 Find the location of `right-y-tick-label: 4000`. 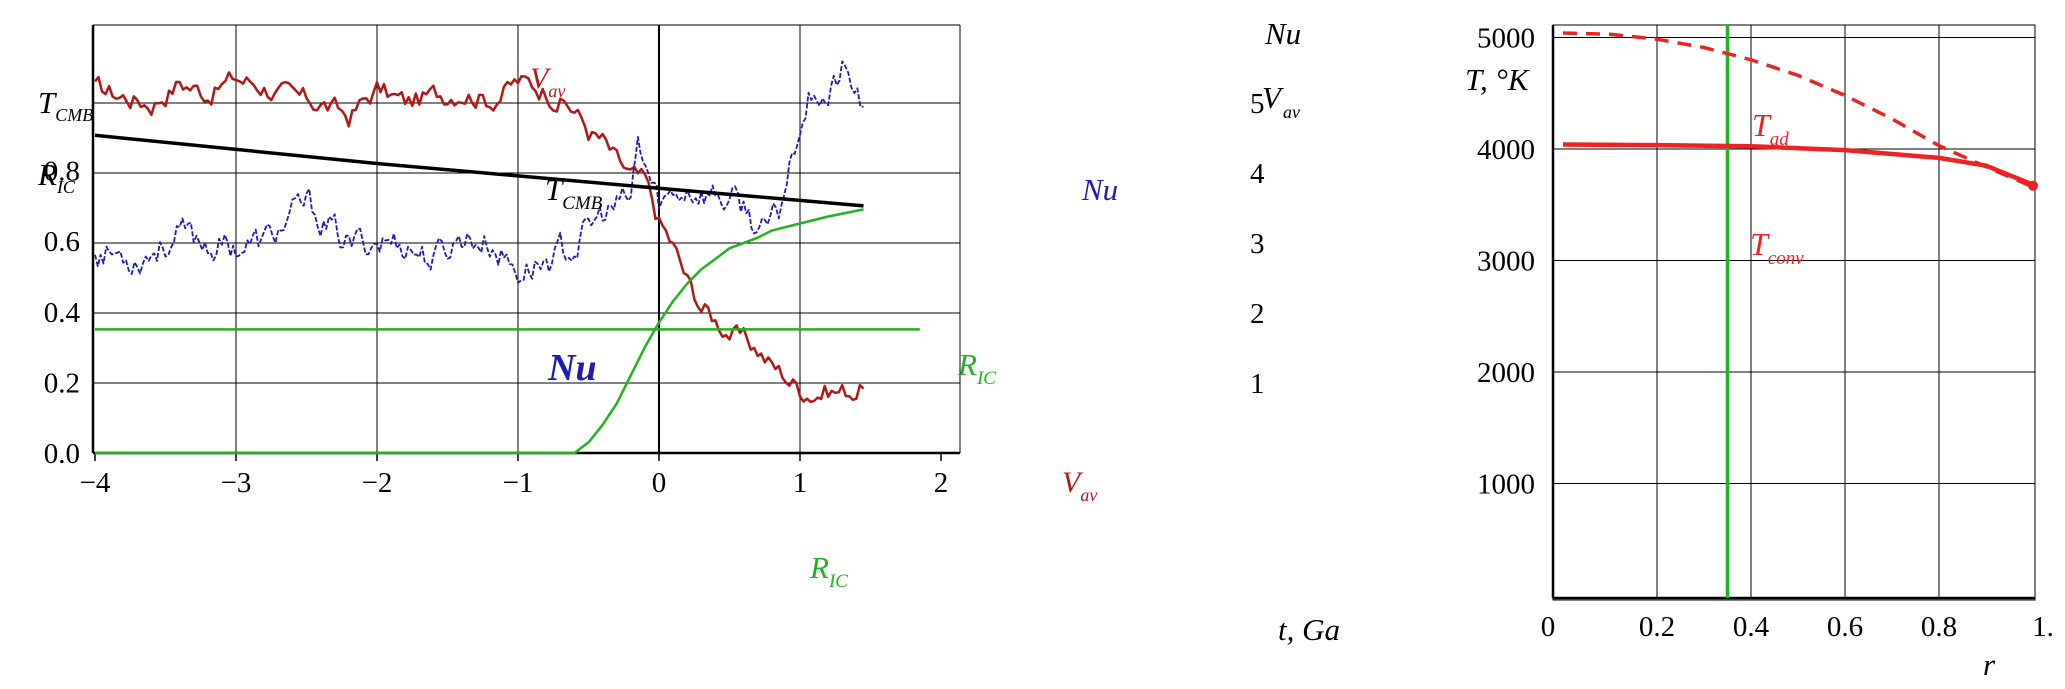

right-y-tick-label: 4000 is located at coordinates (1506, 150).